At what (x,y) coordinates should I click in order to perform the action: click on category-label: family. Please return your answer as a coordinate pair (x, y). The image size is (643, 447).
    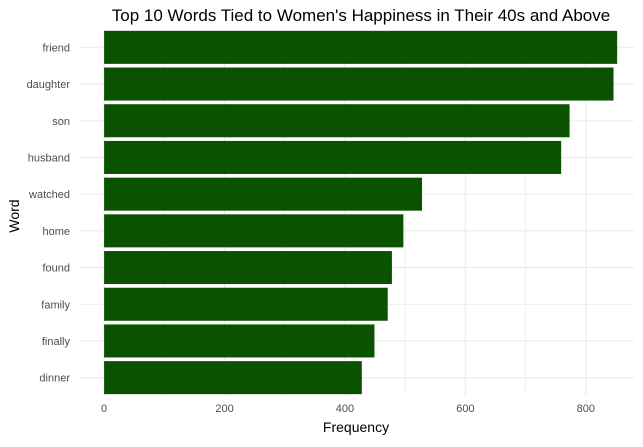
    Looking at the image, I should click on (55, 305).